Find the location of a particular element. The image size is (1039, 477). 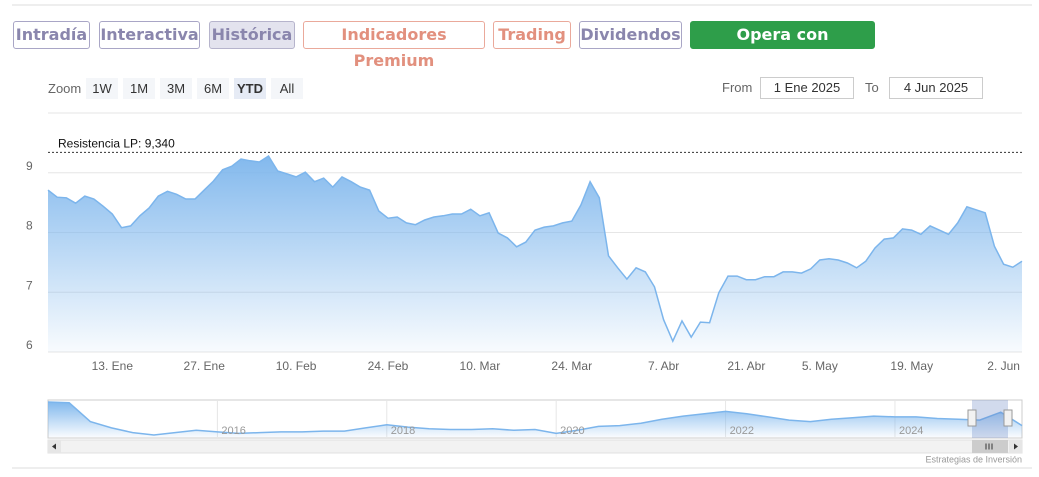

navigator-label: 2024 is located at coordinates (911, 431).